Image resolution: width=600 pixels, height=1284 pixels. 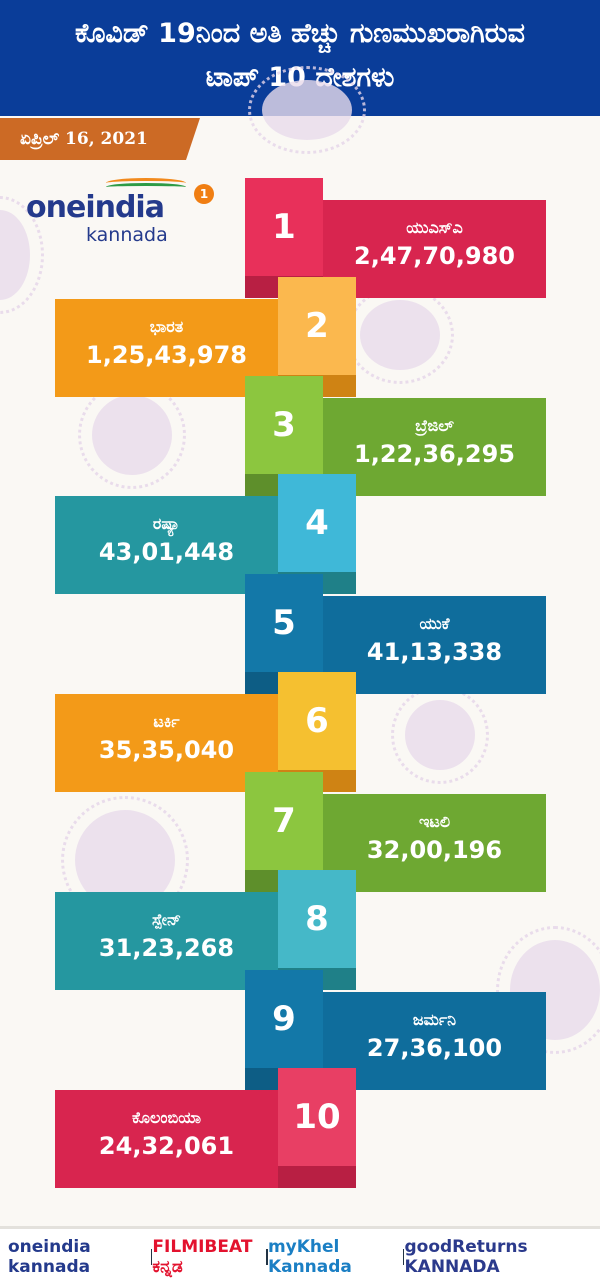 What do you see at coordinates (166, 1146) in the screenshot?
I see `recovered-count: 24,32,061` at bounding box center [166, 1146].